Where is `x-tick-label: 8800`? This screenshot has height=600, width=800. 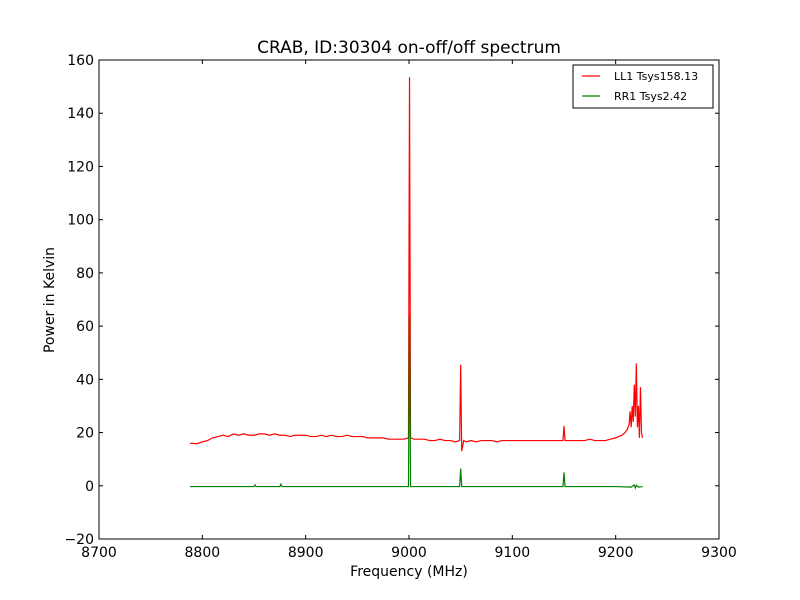 x-tick-label: 8800 is located at coordinates (203, 553).